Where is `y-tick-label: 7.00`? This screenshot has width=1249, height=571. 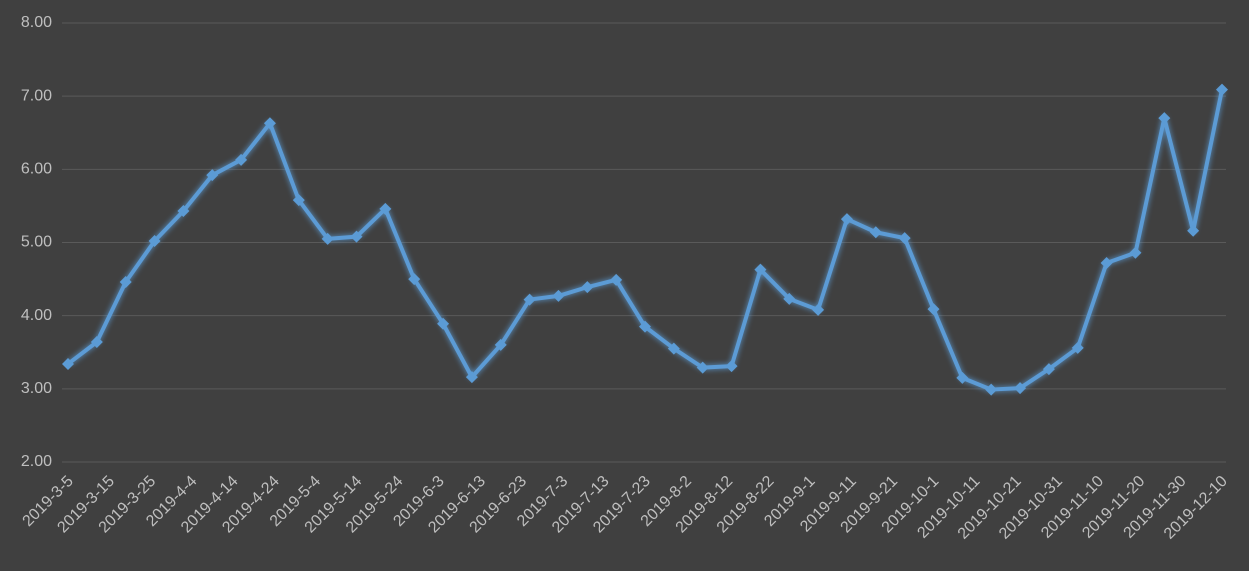 y-tick-label: 7.00 is located at coordinates (36, 95).